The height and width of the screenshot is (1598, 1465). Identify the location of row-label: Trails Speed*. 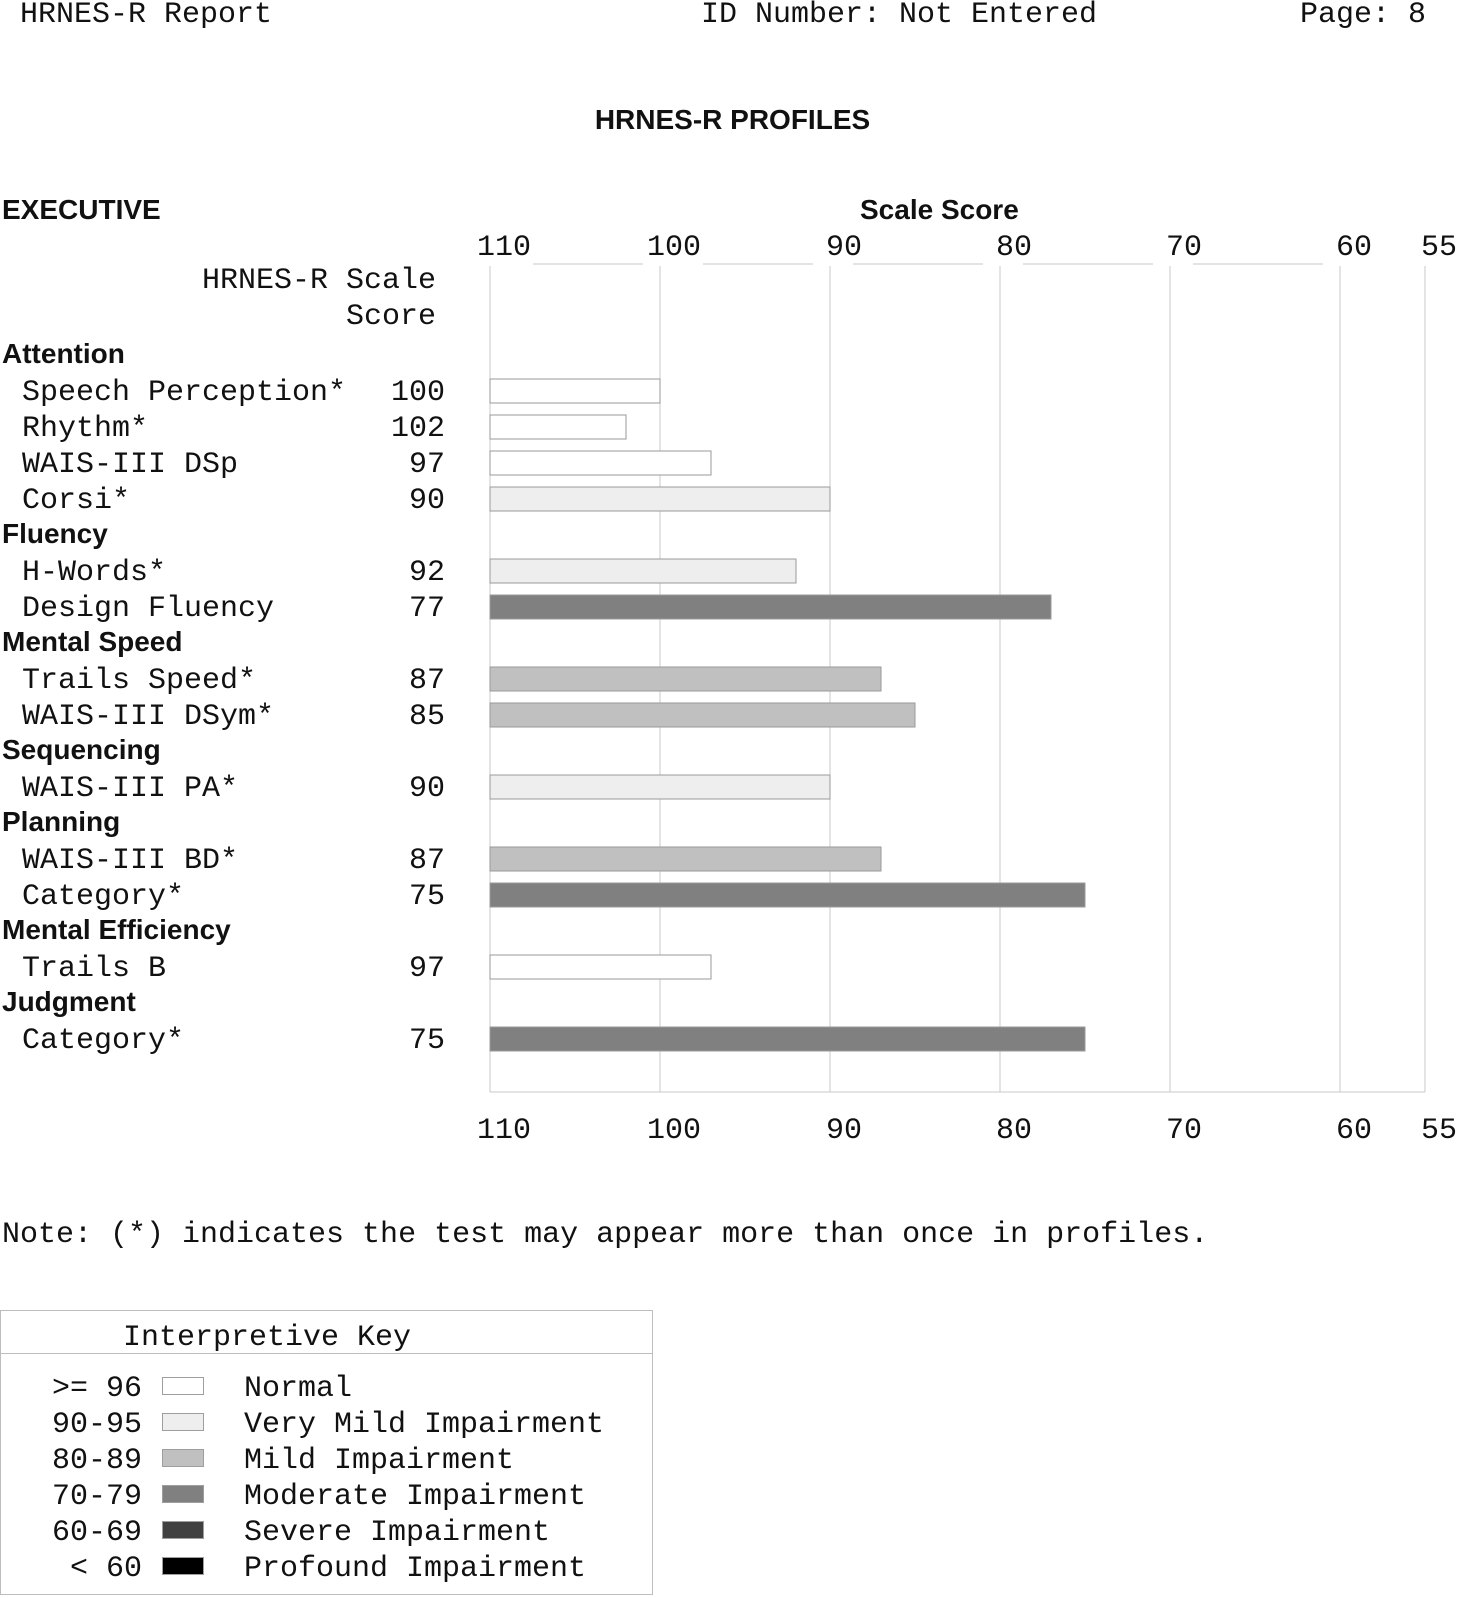
(139, 681).